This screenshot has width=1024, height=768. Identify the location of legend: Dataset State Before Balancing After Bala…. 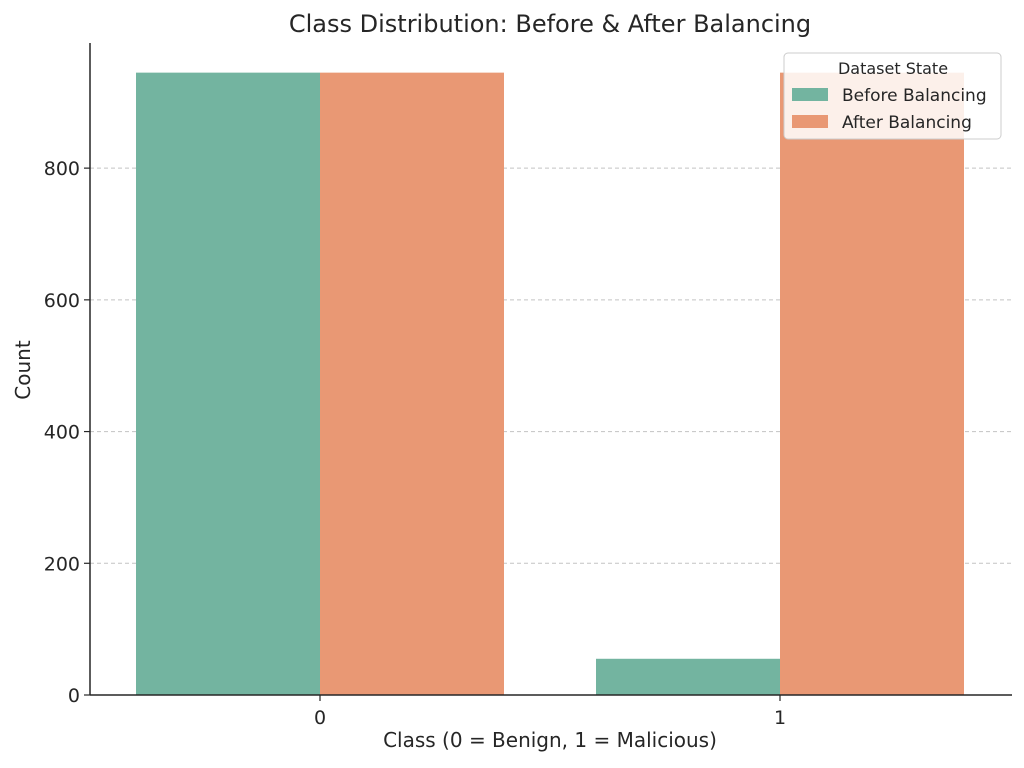
(892, 96).